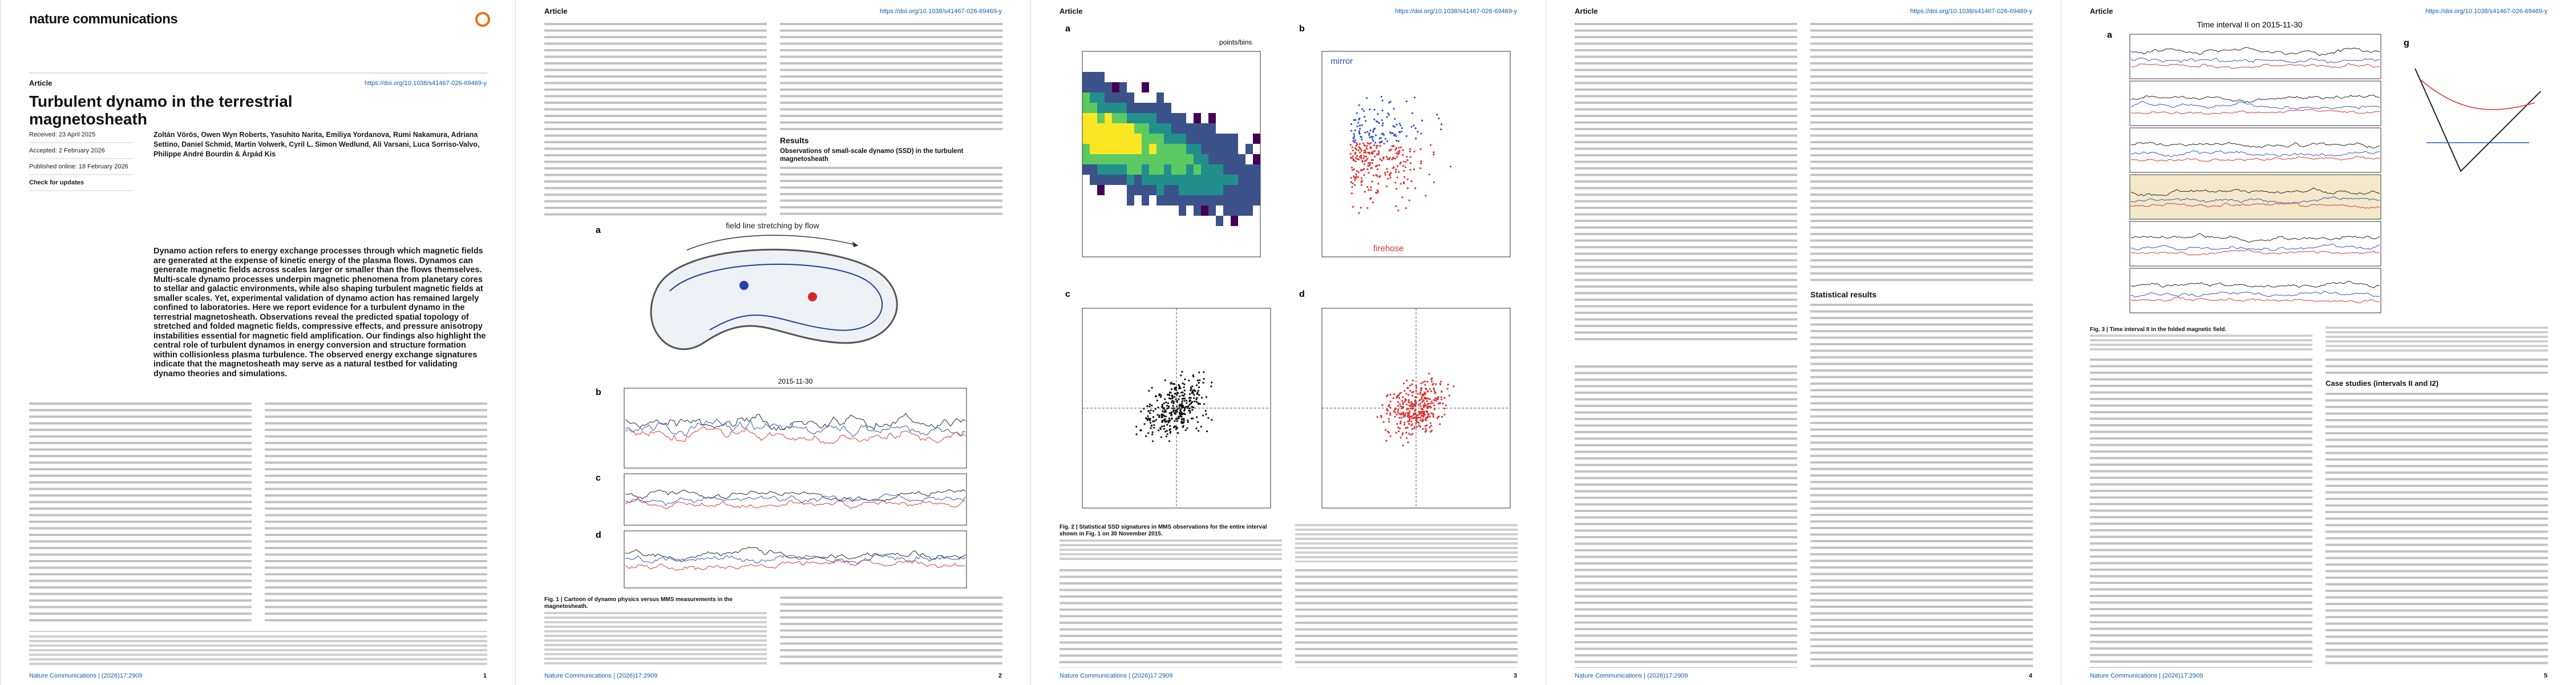 The width and height of the screenshot is (2576, 685). What do you see at coordinates (2324, 166) in the screenshot?
I see `page-art: Time interval II on 2015-11-30 a g` at bounding box center [2324, 166].